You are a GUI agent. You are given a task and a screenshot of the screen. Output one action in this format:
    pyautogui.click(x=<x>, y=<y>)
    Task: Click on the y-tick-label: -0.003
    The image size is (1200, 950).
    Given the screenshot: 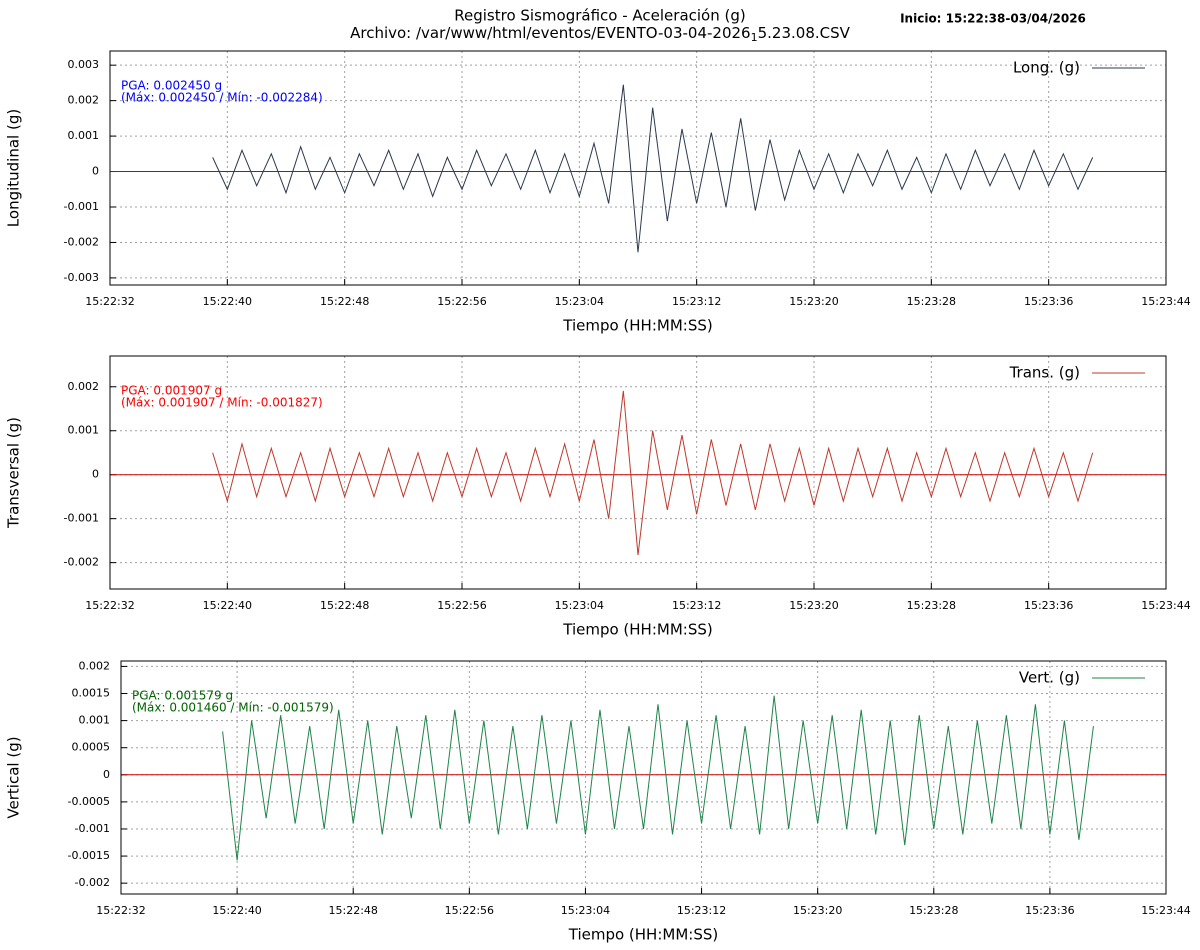 What is the action you would take?
    pyautogui.click(x=81, y=277)
    